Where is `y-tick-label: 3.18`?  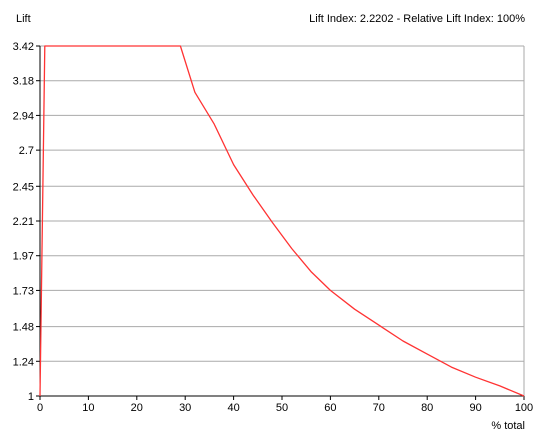 y-tick-label: 3.18 is located at coordinates (23, 82).